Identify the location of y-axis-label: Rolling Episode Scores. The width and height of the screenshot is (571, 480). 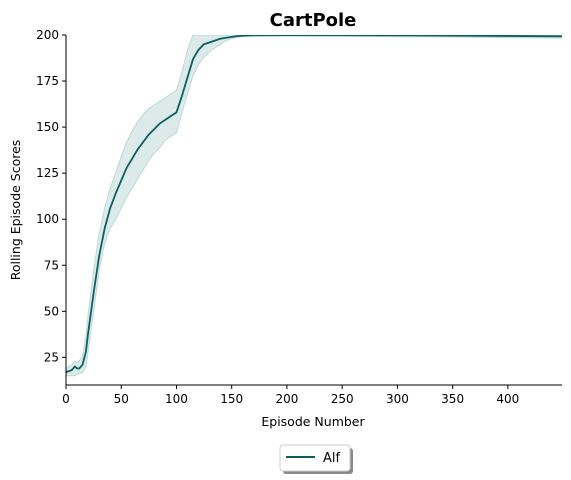
(15, 210).